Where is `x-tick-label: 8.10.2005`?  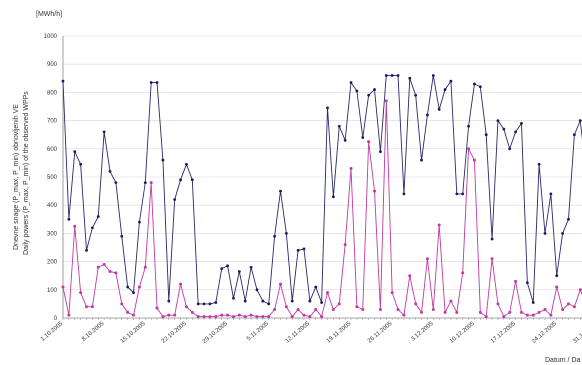
x-tick-label: 8.10.2005 is located at coordinates (93, 332).